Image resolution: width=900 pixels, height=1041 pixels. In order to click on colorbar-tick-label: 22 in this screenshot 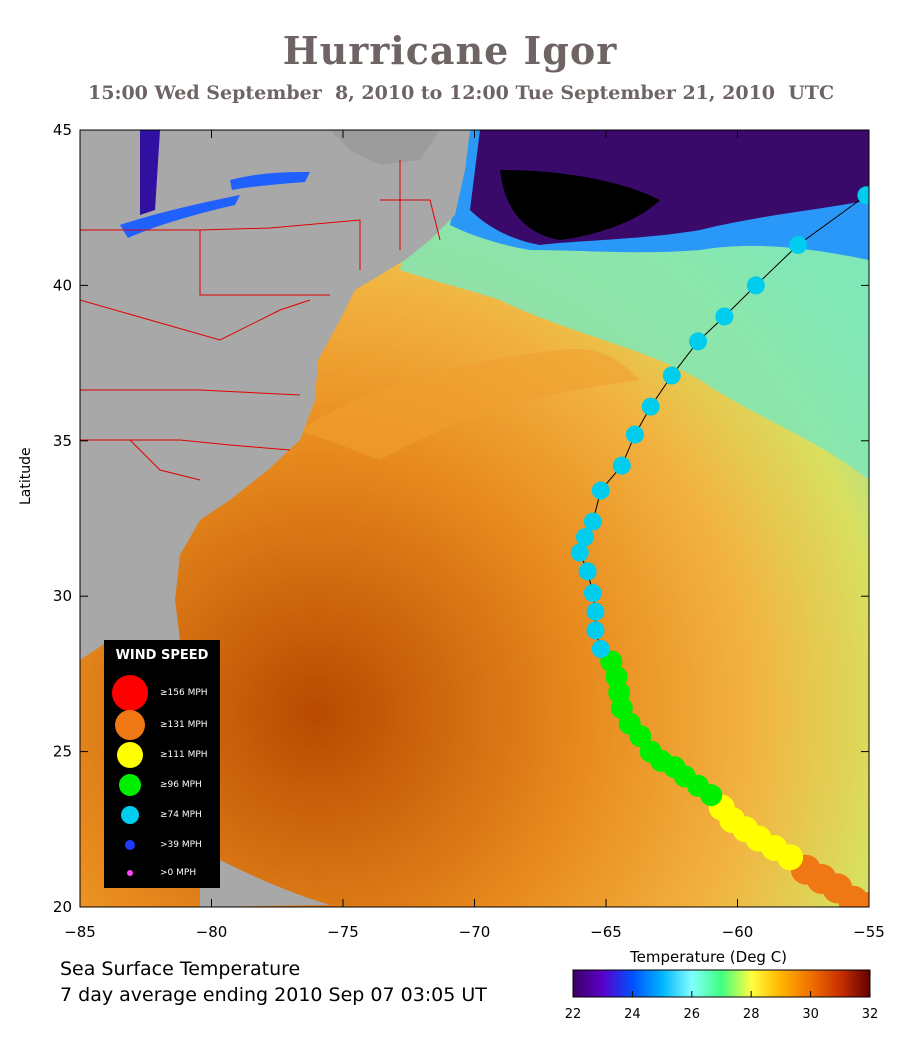, I will do `click(573, 1014)`.